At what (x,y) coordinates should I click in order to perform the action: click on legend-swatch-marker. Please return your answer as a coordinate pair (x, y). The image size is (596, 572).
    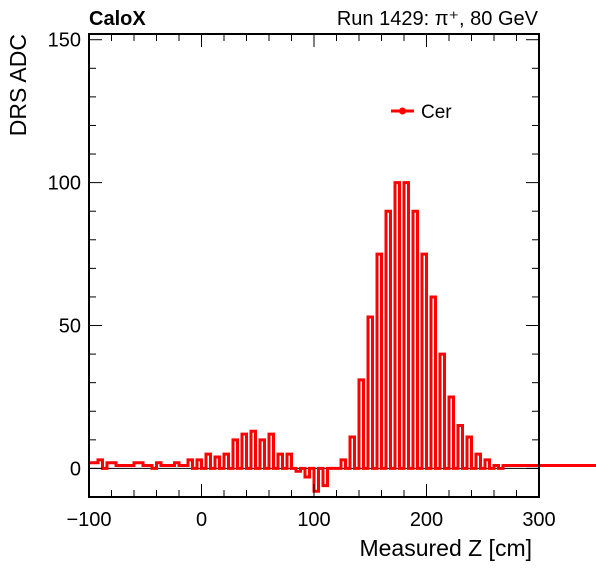
    Looking at the image, I should click on (402, 111).